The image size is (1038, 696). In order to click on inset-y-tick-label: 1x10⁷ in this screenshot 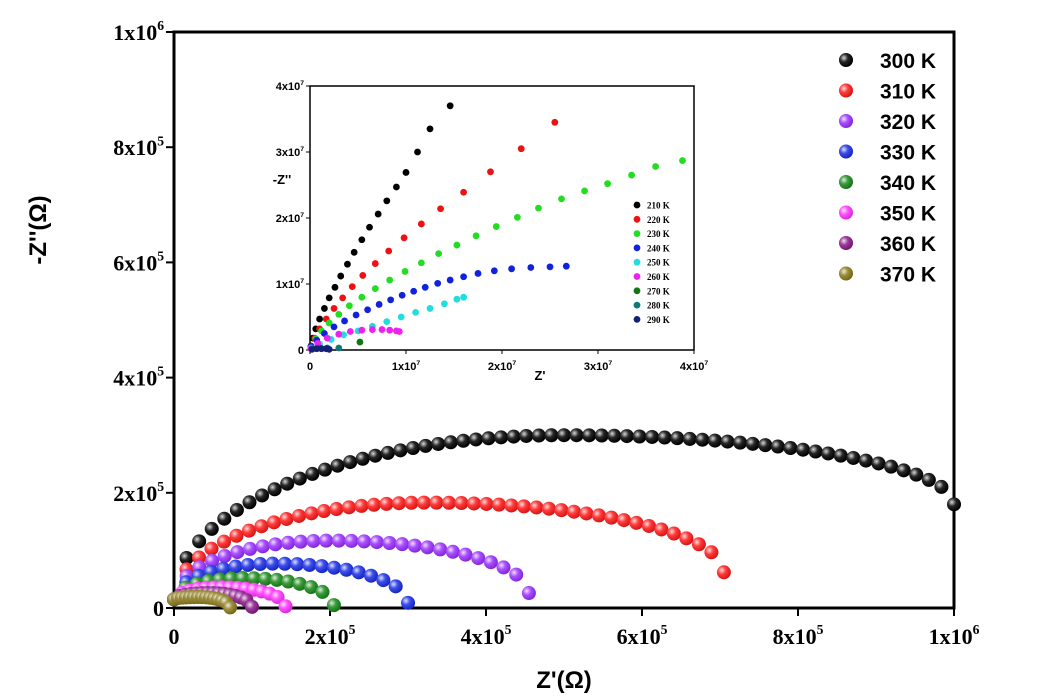, I will do `click(290, 284)`.